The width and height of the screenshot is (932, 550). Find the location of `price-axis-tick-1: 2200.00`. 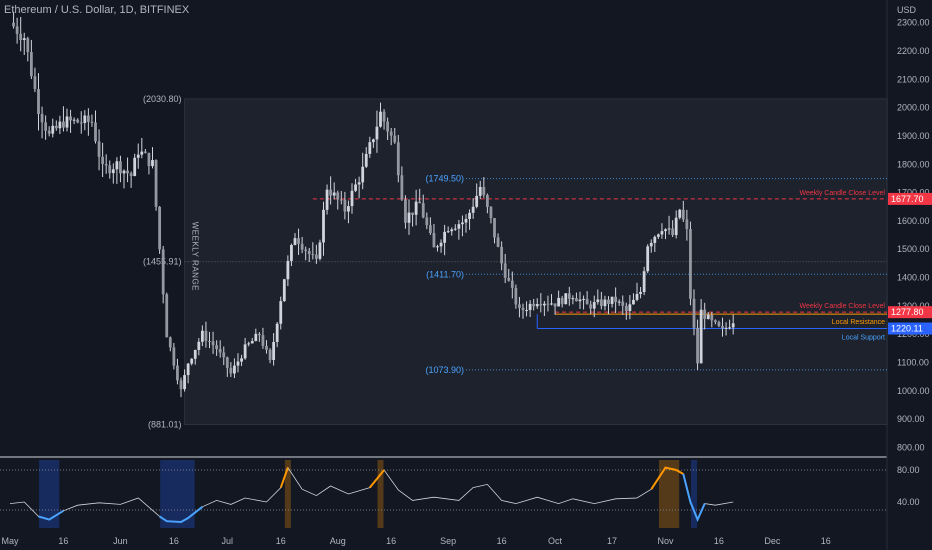

price-axis-tick-1: 2200.00 is located at coordinates (913, 51).